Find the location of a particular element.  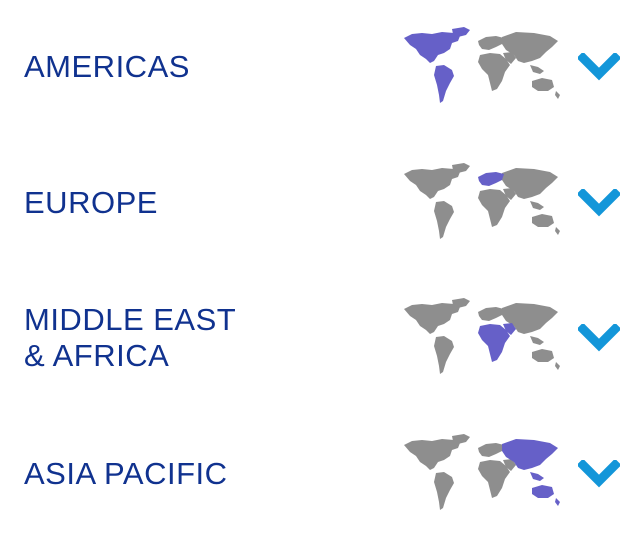

region-title-line: EUROPE is located at coordinates (91, 202).